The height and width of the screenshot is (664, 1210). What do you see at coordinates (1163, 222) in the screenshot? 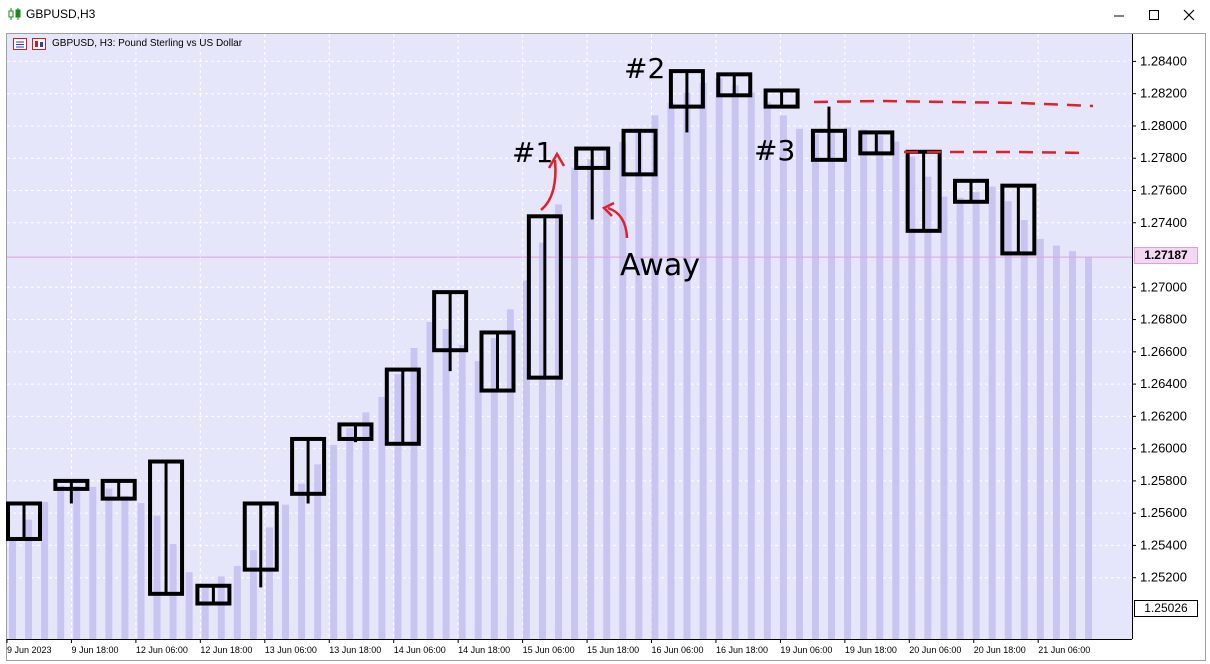
I see `y-tick-label: 1.27400` at bounding box center [1163, 222].